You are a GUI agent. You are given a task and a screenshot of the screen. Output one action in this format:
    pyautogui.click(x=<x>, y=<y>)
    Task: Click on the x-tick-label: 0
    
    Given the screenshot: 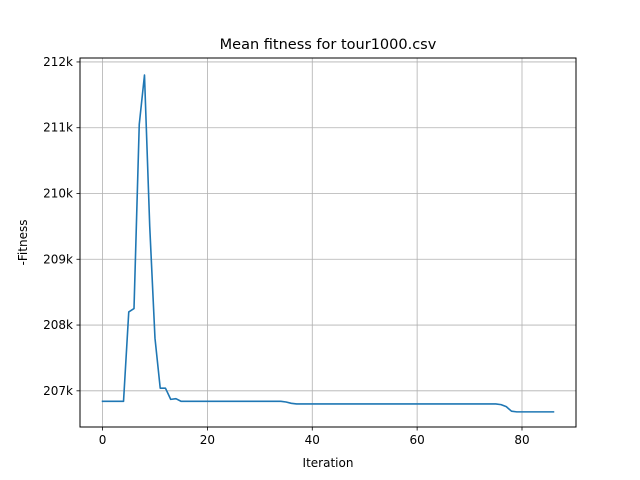 What is the action you would take?
    pyautogui.click(x=103, y=440)
    